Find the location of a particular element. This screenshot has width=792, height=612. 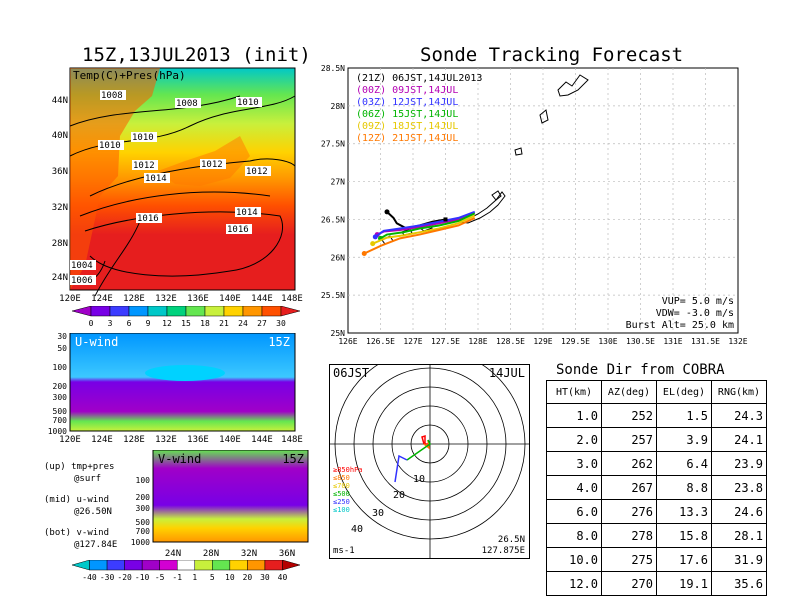

hodo-left-label: 06JST is located at coordinates (351, 373).